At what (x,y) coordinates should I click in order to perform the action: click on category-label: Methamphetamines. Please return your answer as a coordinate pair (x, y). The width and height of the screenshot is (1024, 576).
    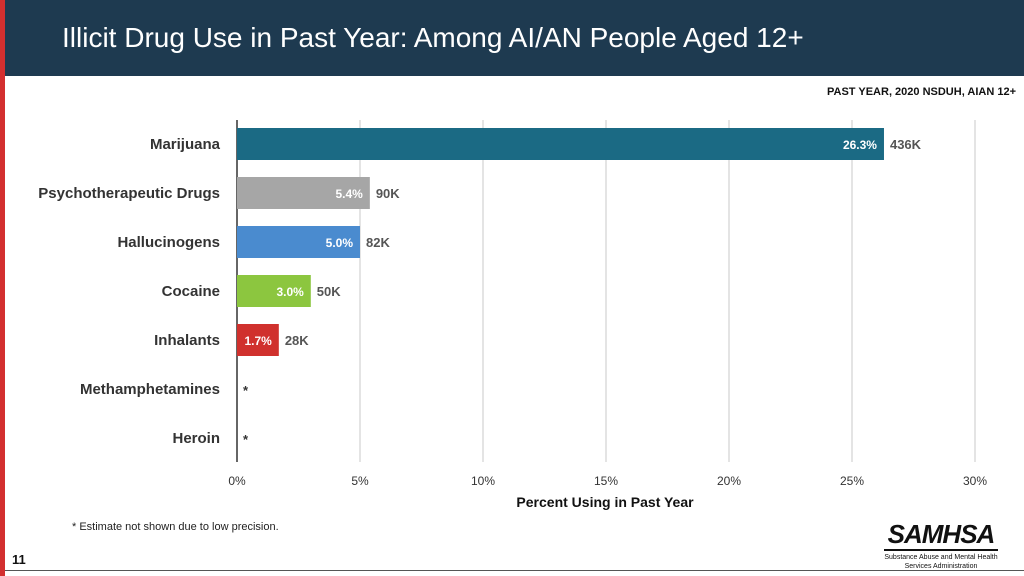
    Looking at the image, I should click on (150, 389).